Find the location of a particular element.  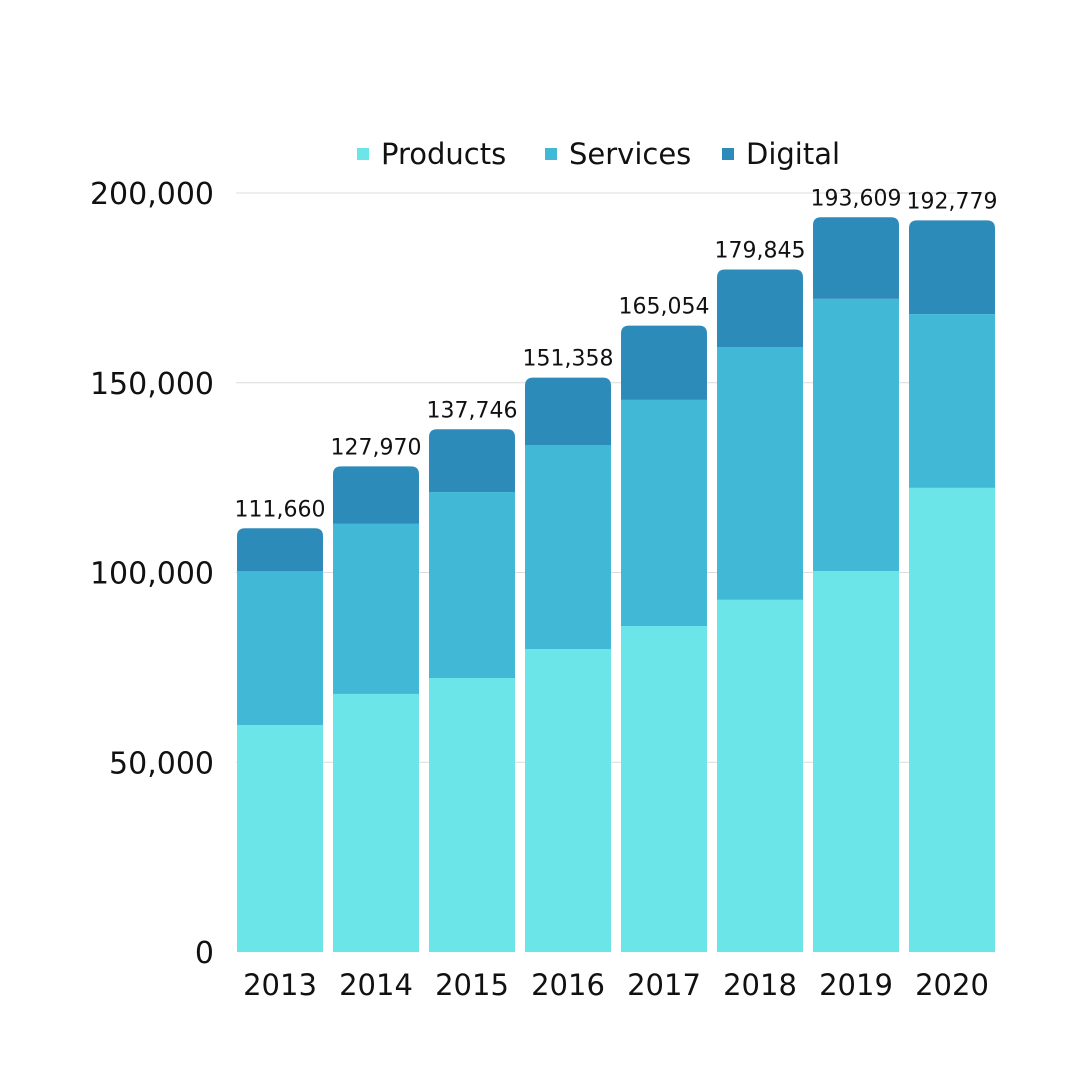

x-tick-label: 2019 is located at coordinates (856, 985).